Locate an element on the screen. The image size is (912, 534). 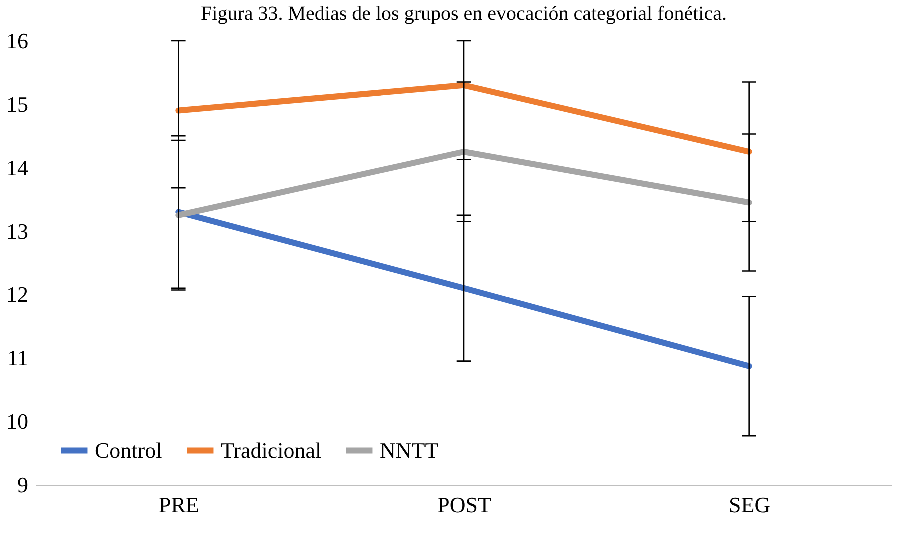
legend-label: Tradicional is located at coordinates (271, 450).